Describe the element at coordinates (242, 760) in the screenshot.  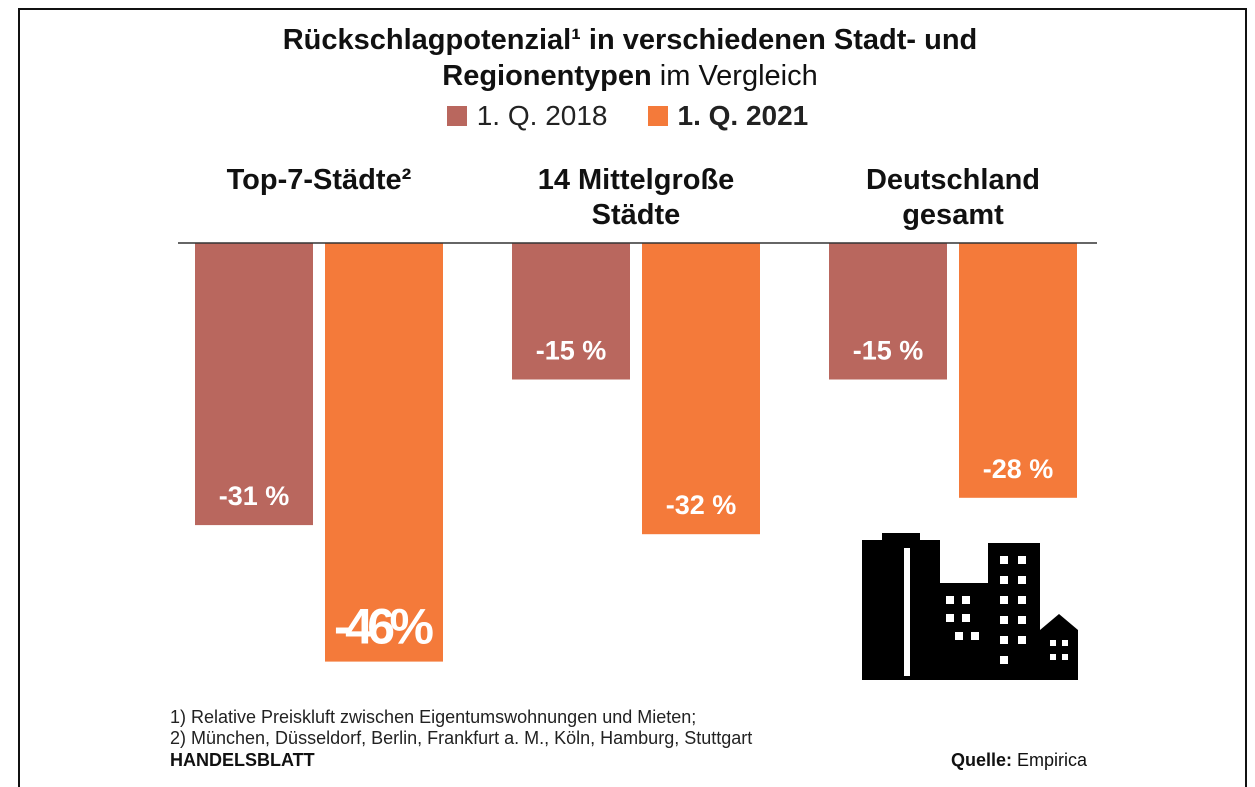
I see `publisher: HANDELSBLATT` at that location.